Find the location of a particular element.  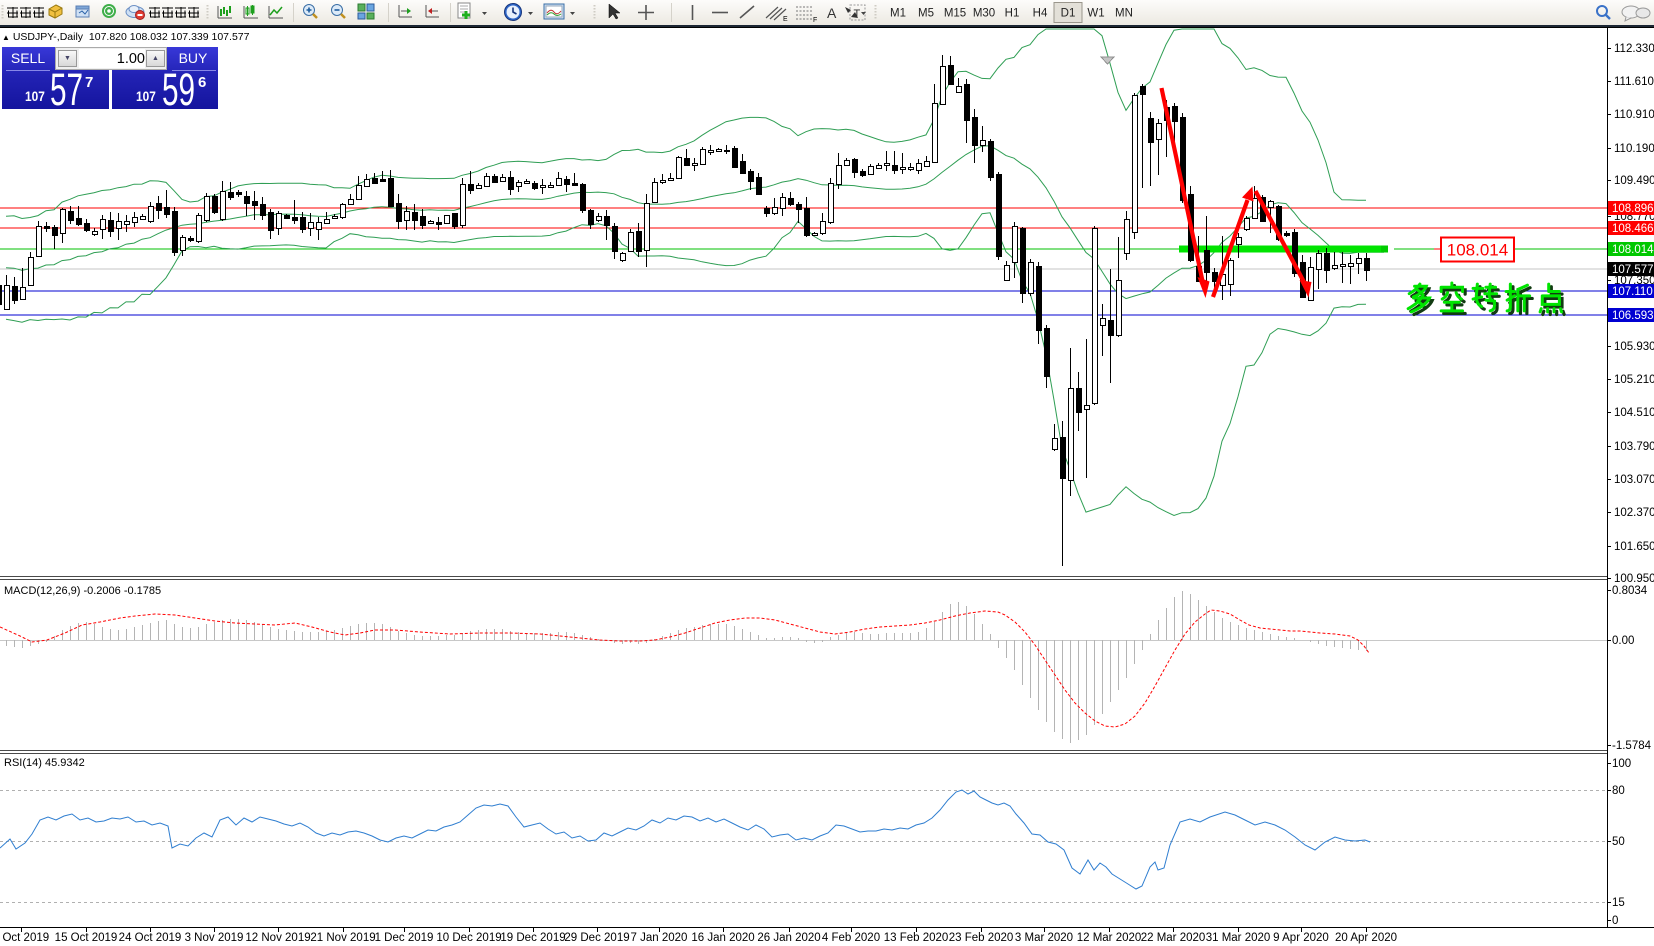

svg-text: MN is located at coordinates (1124, 14).